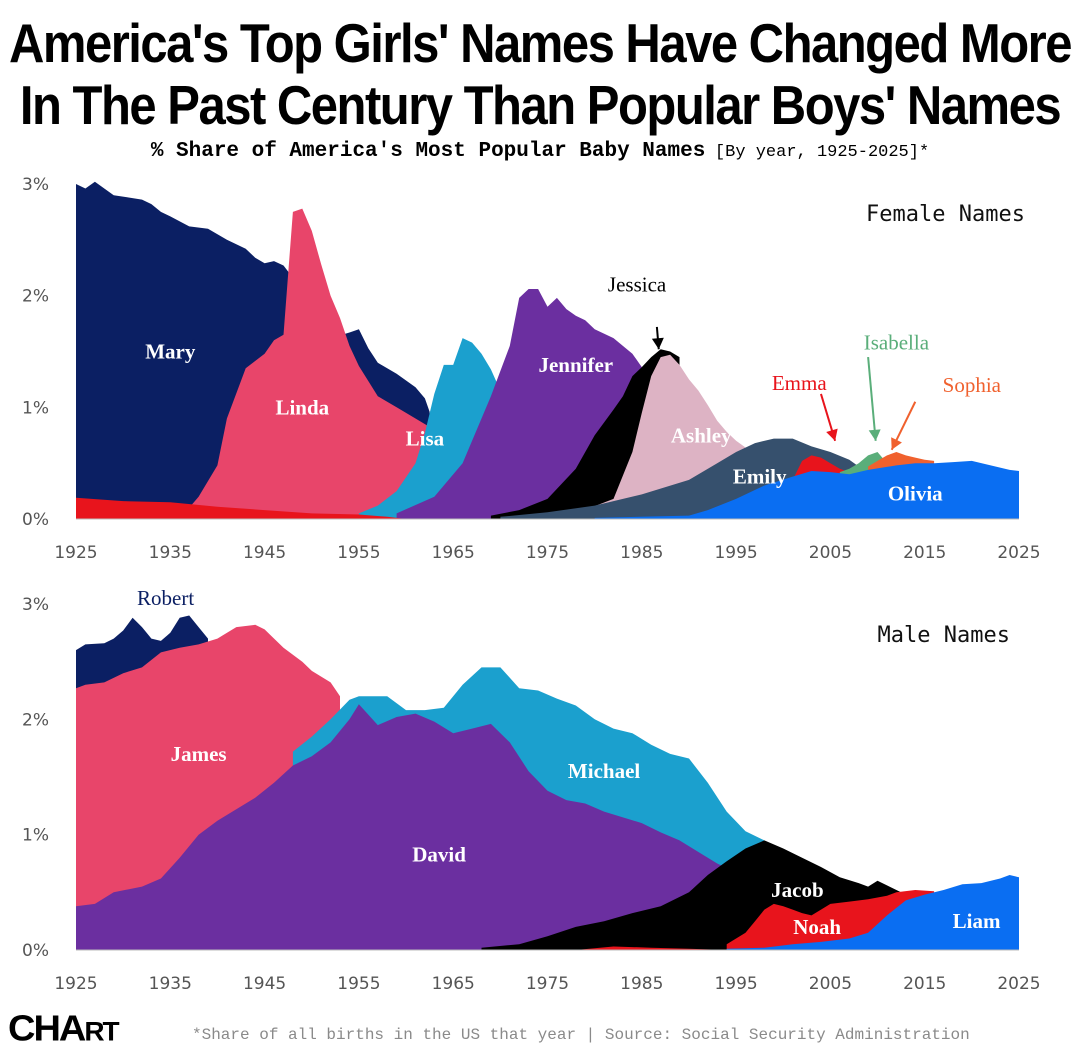  I want to click on male-x-tick-1985: 1985, so click(641, 984).